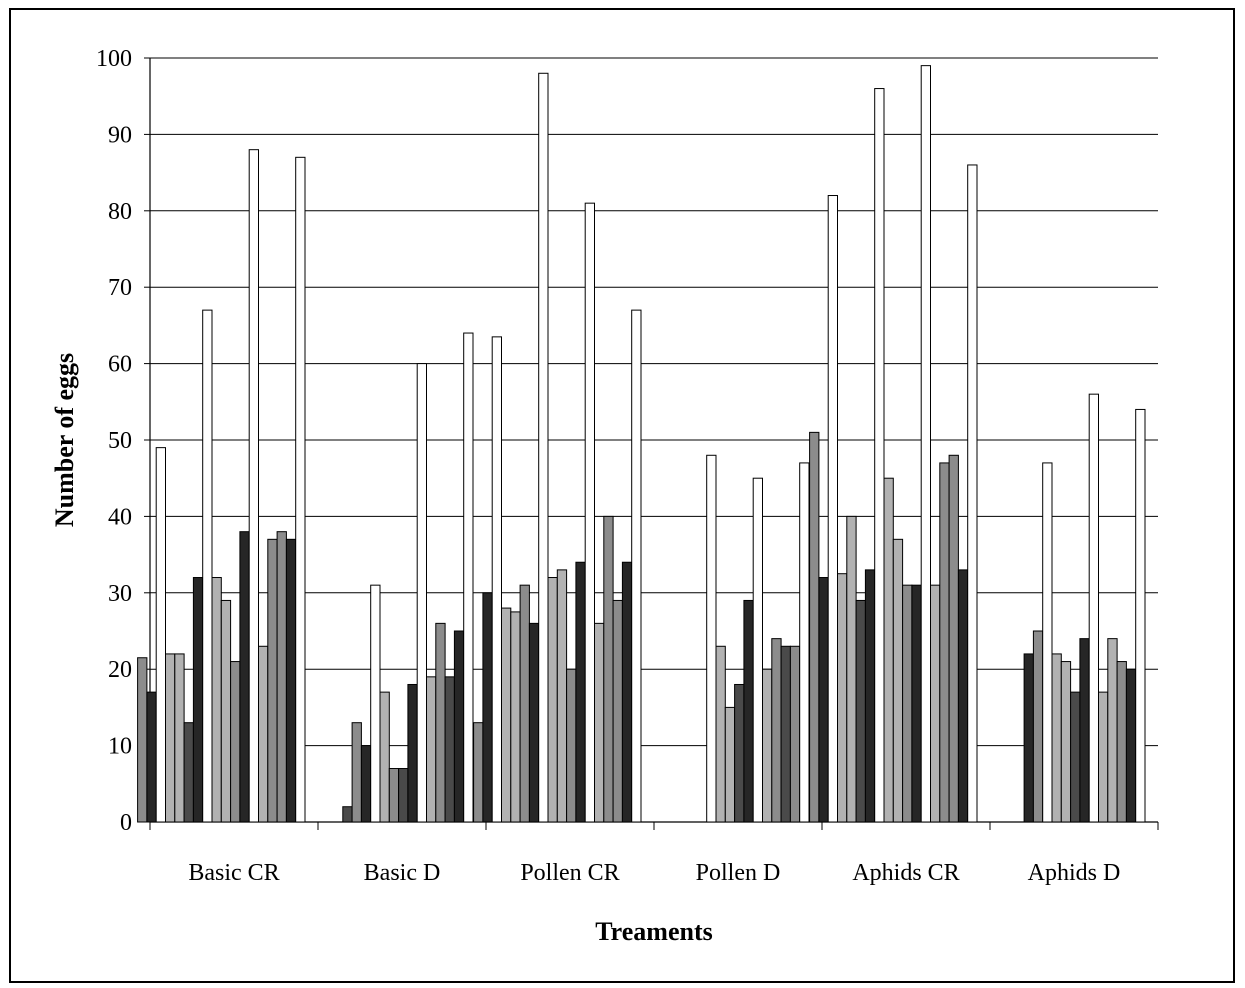  What do you see at coordinates (120, 441) in the screenshot?
I see `y-tick-label: 50` at bounding box center [120, 441].